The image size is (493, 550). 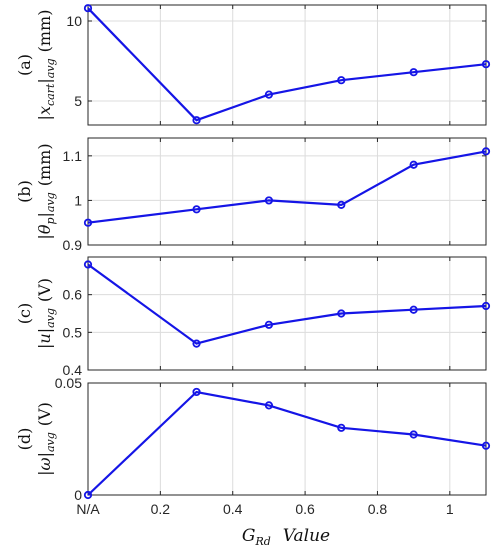 I want to click on x-tick-label-3: 0.4, so click(x=233, y=509).